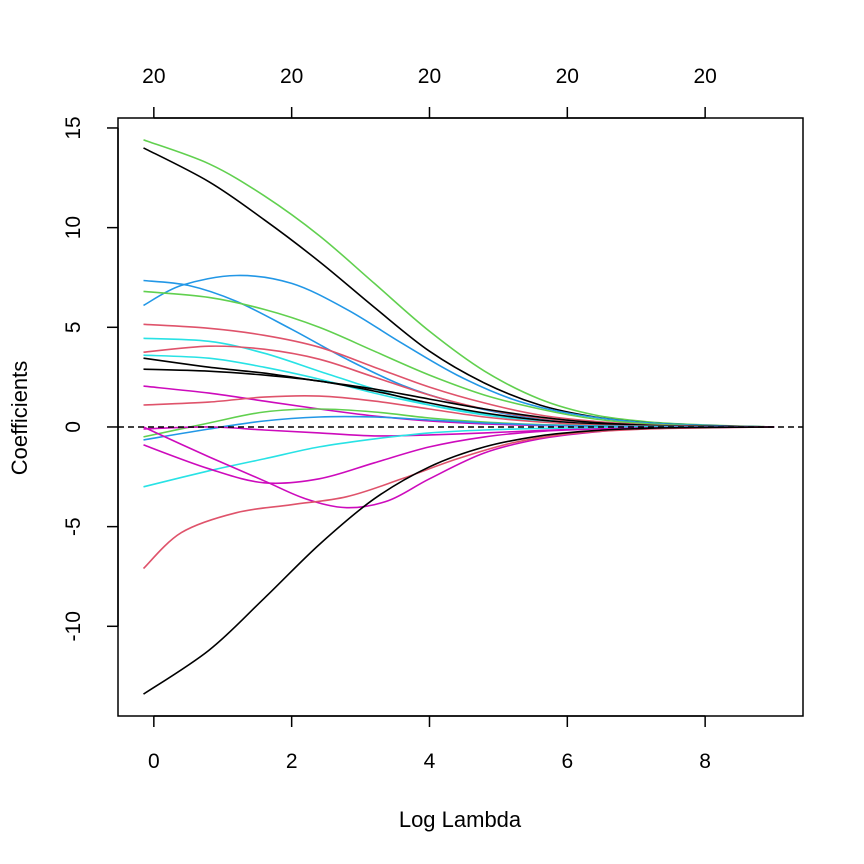 This screenshot has width=864, height=864. Describe the element at coordinates (73, 227) in the screenshot. I see `y-tick-label: 10` at that location.